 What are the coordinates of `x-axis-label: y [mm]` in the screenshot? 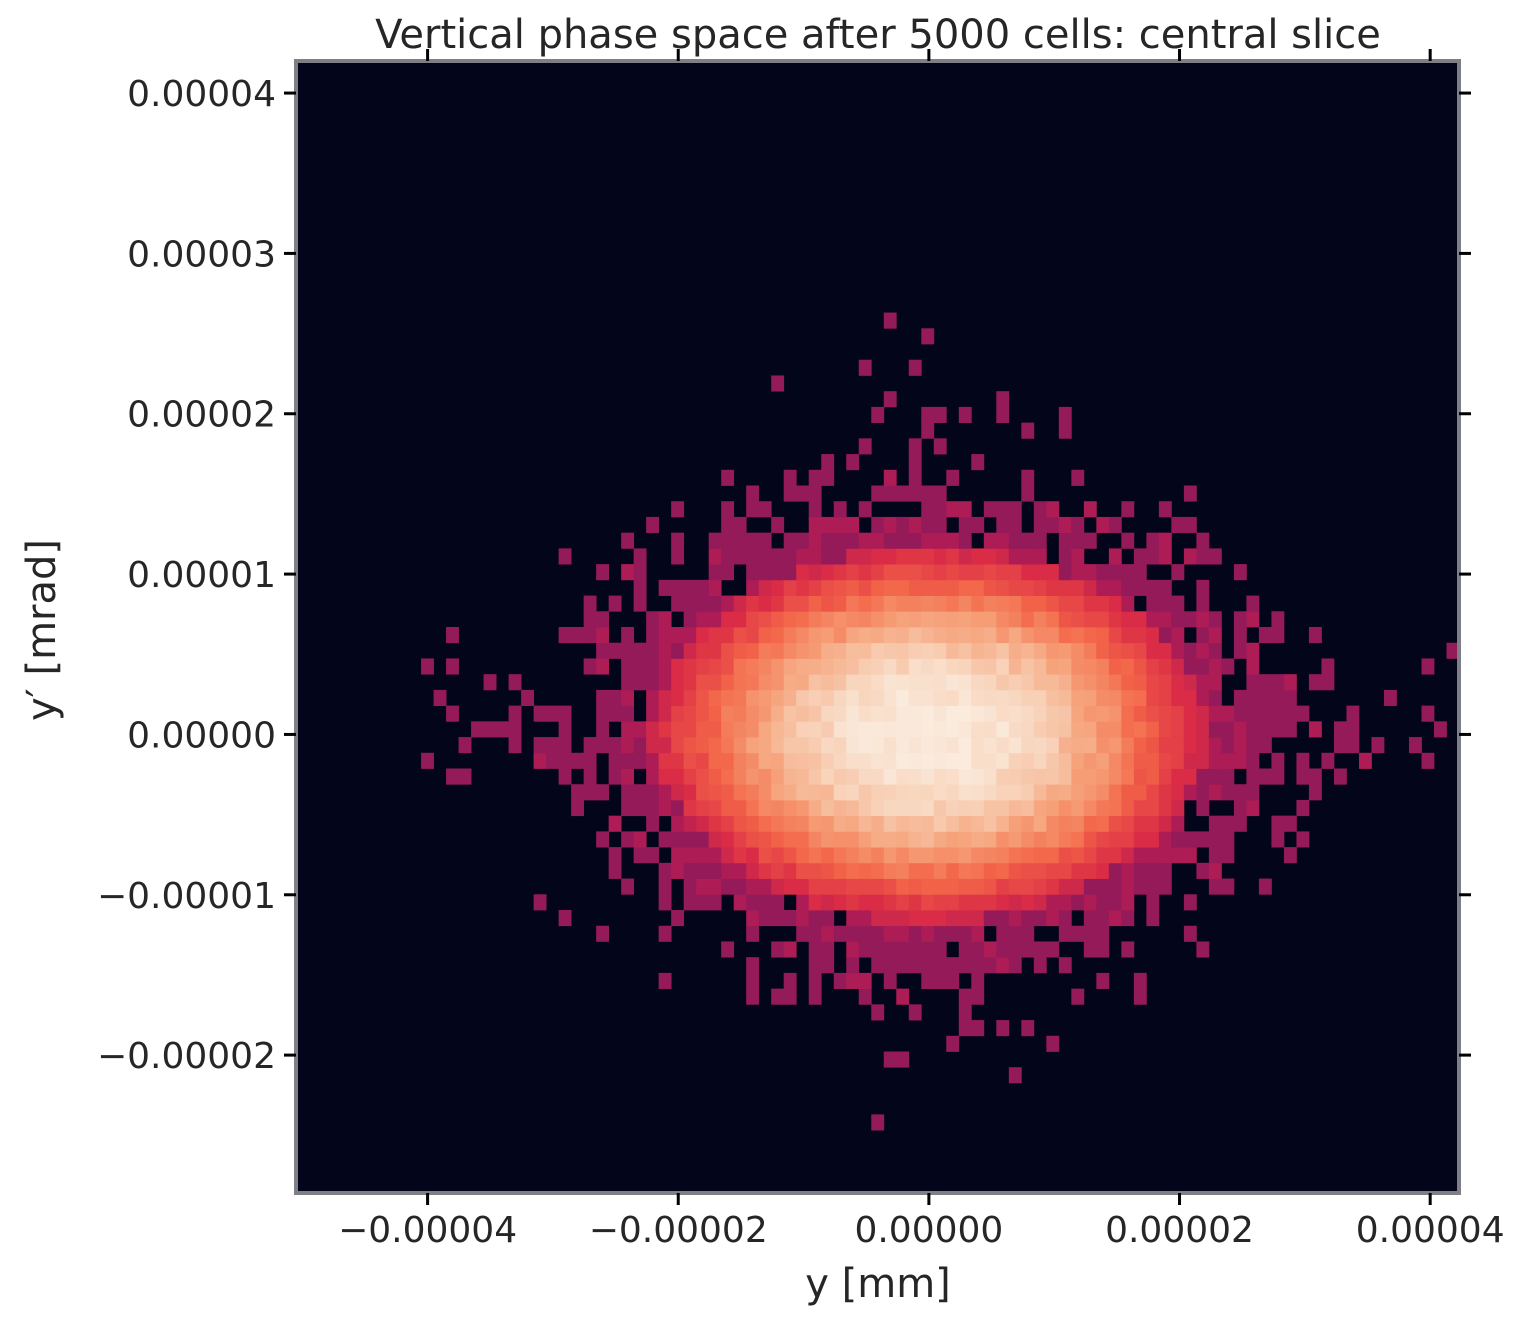 It's located at (878, 1284).